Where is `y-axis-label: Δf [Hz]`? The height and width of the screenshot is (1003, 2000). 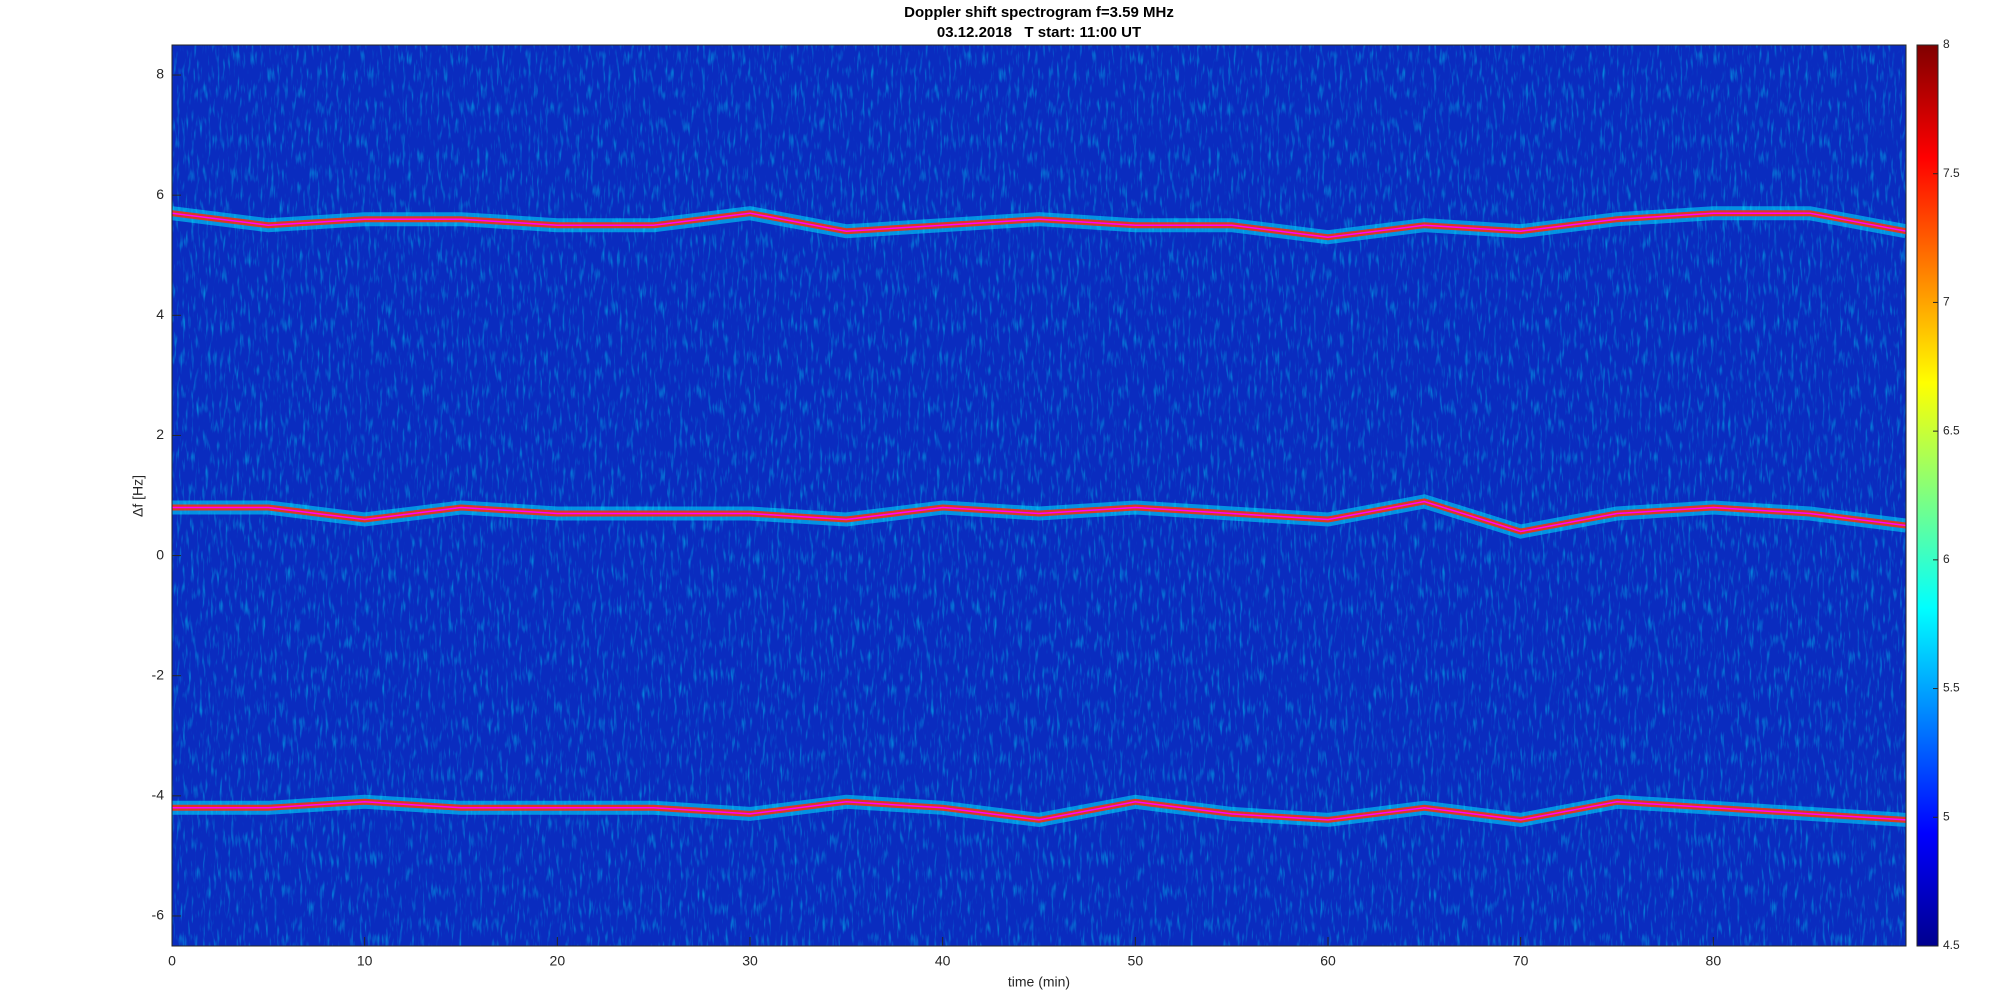 y-axis-label: Δf [Hz] is located at coordinates (138, 496).